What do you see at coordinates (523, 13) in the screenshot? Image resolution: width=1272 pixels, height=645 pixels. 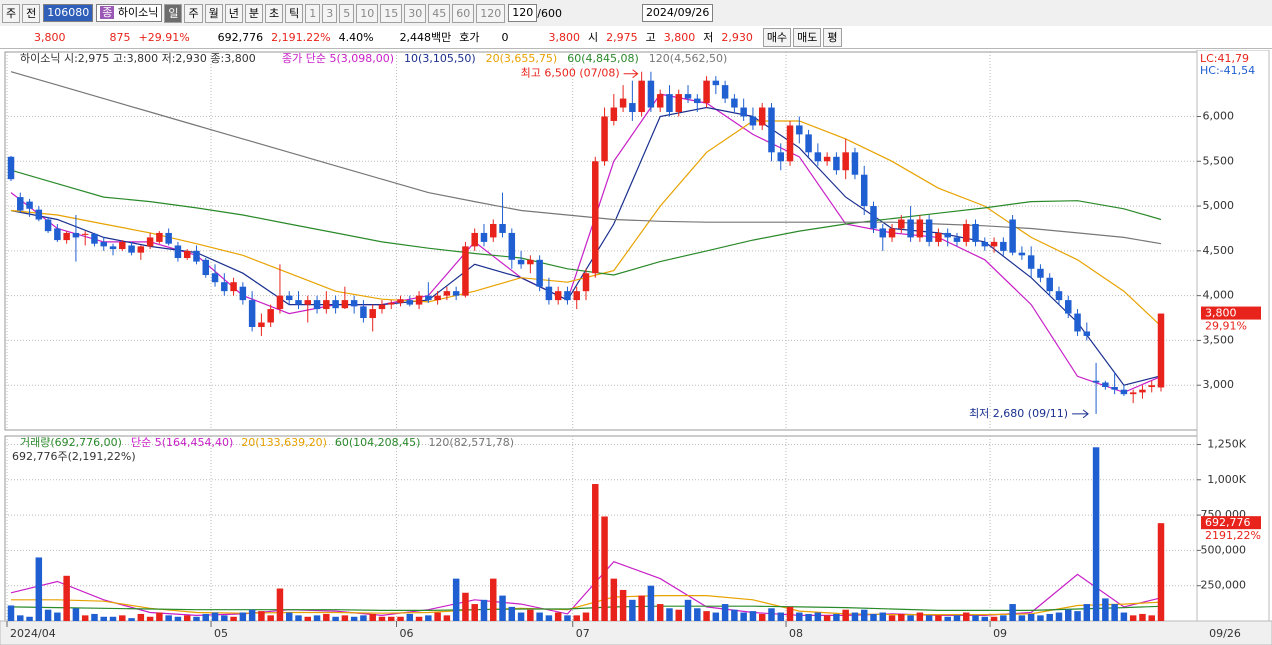 I see `count-input: 120` at bounding box center [523, 13].